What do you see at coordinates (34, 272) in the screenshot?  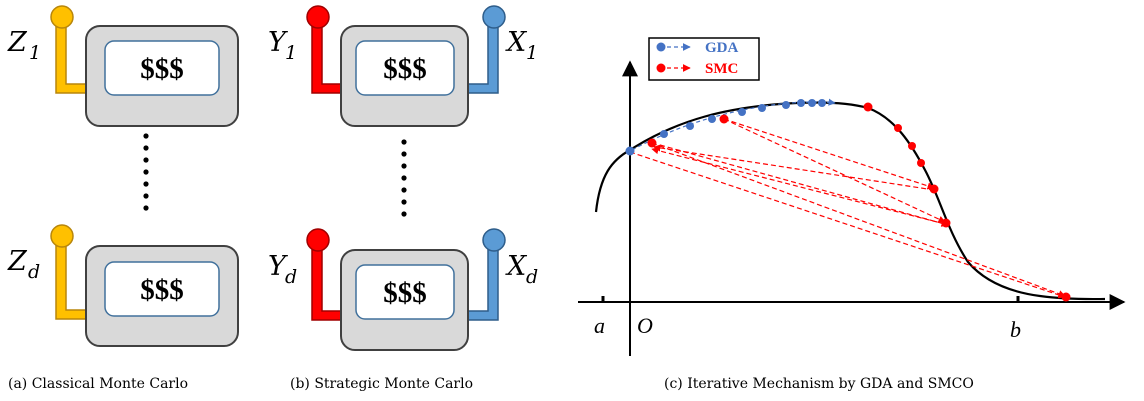 I see `var-subscript: d` at bounding box center [34, 272].